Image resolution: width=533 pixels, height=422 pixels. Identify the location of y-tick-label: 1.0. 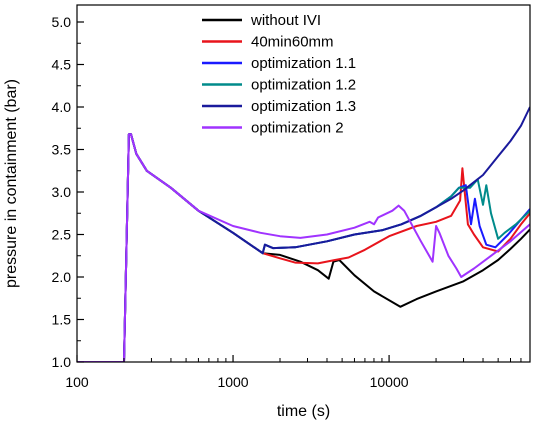
(62, 362).